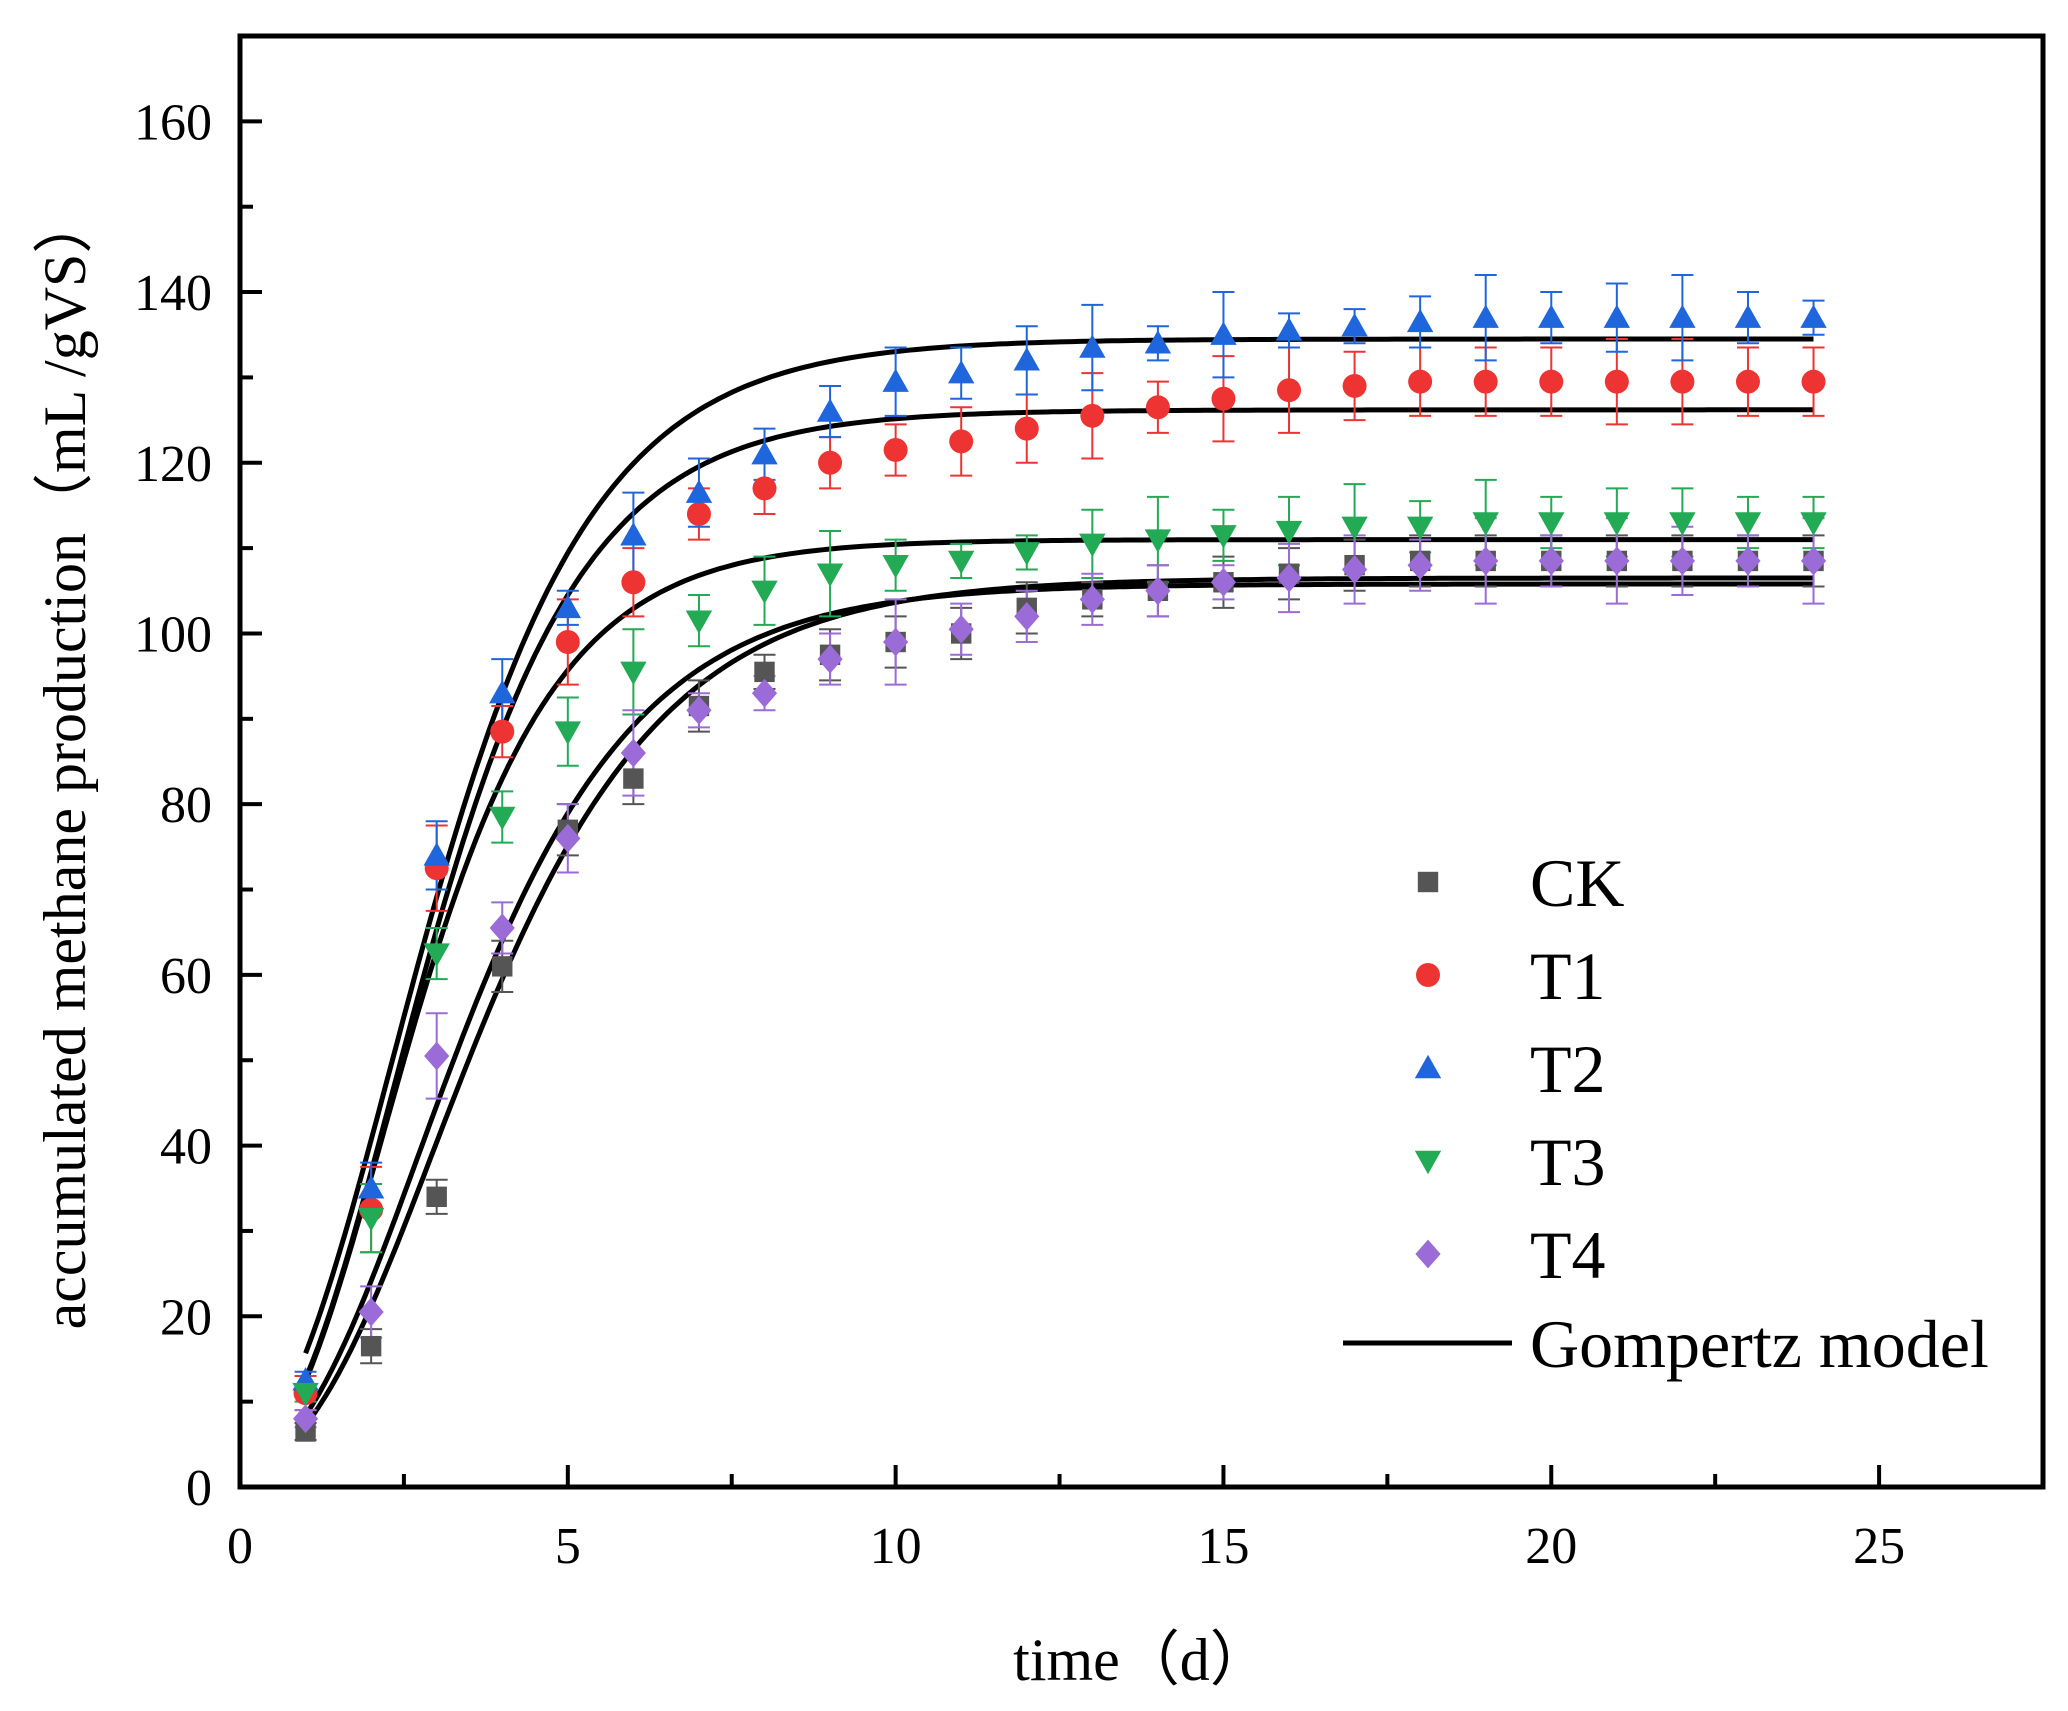  What do you see at coordinates (1577, 883) in the screenshot?
I see `legend-label-ck: CK` at bounding box center [1577, 883].